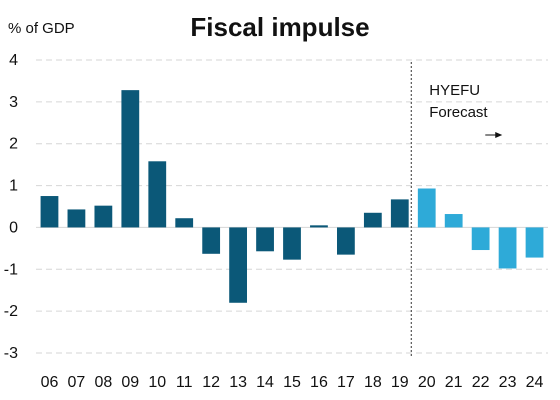 The image size is (560, 400). I want to click on x-tick-label: 12, so click(211, 382).